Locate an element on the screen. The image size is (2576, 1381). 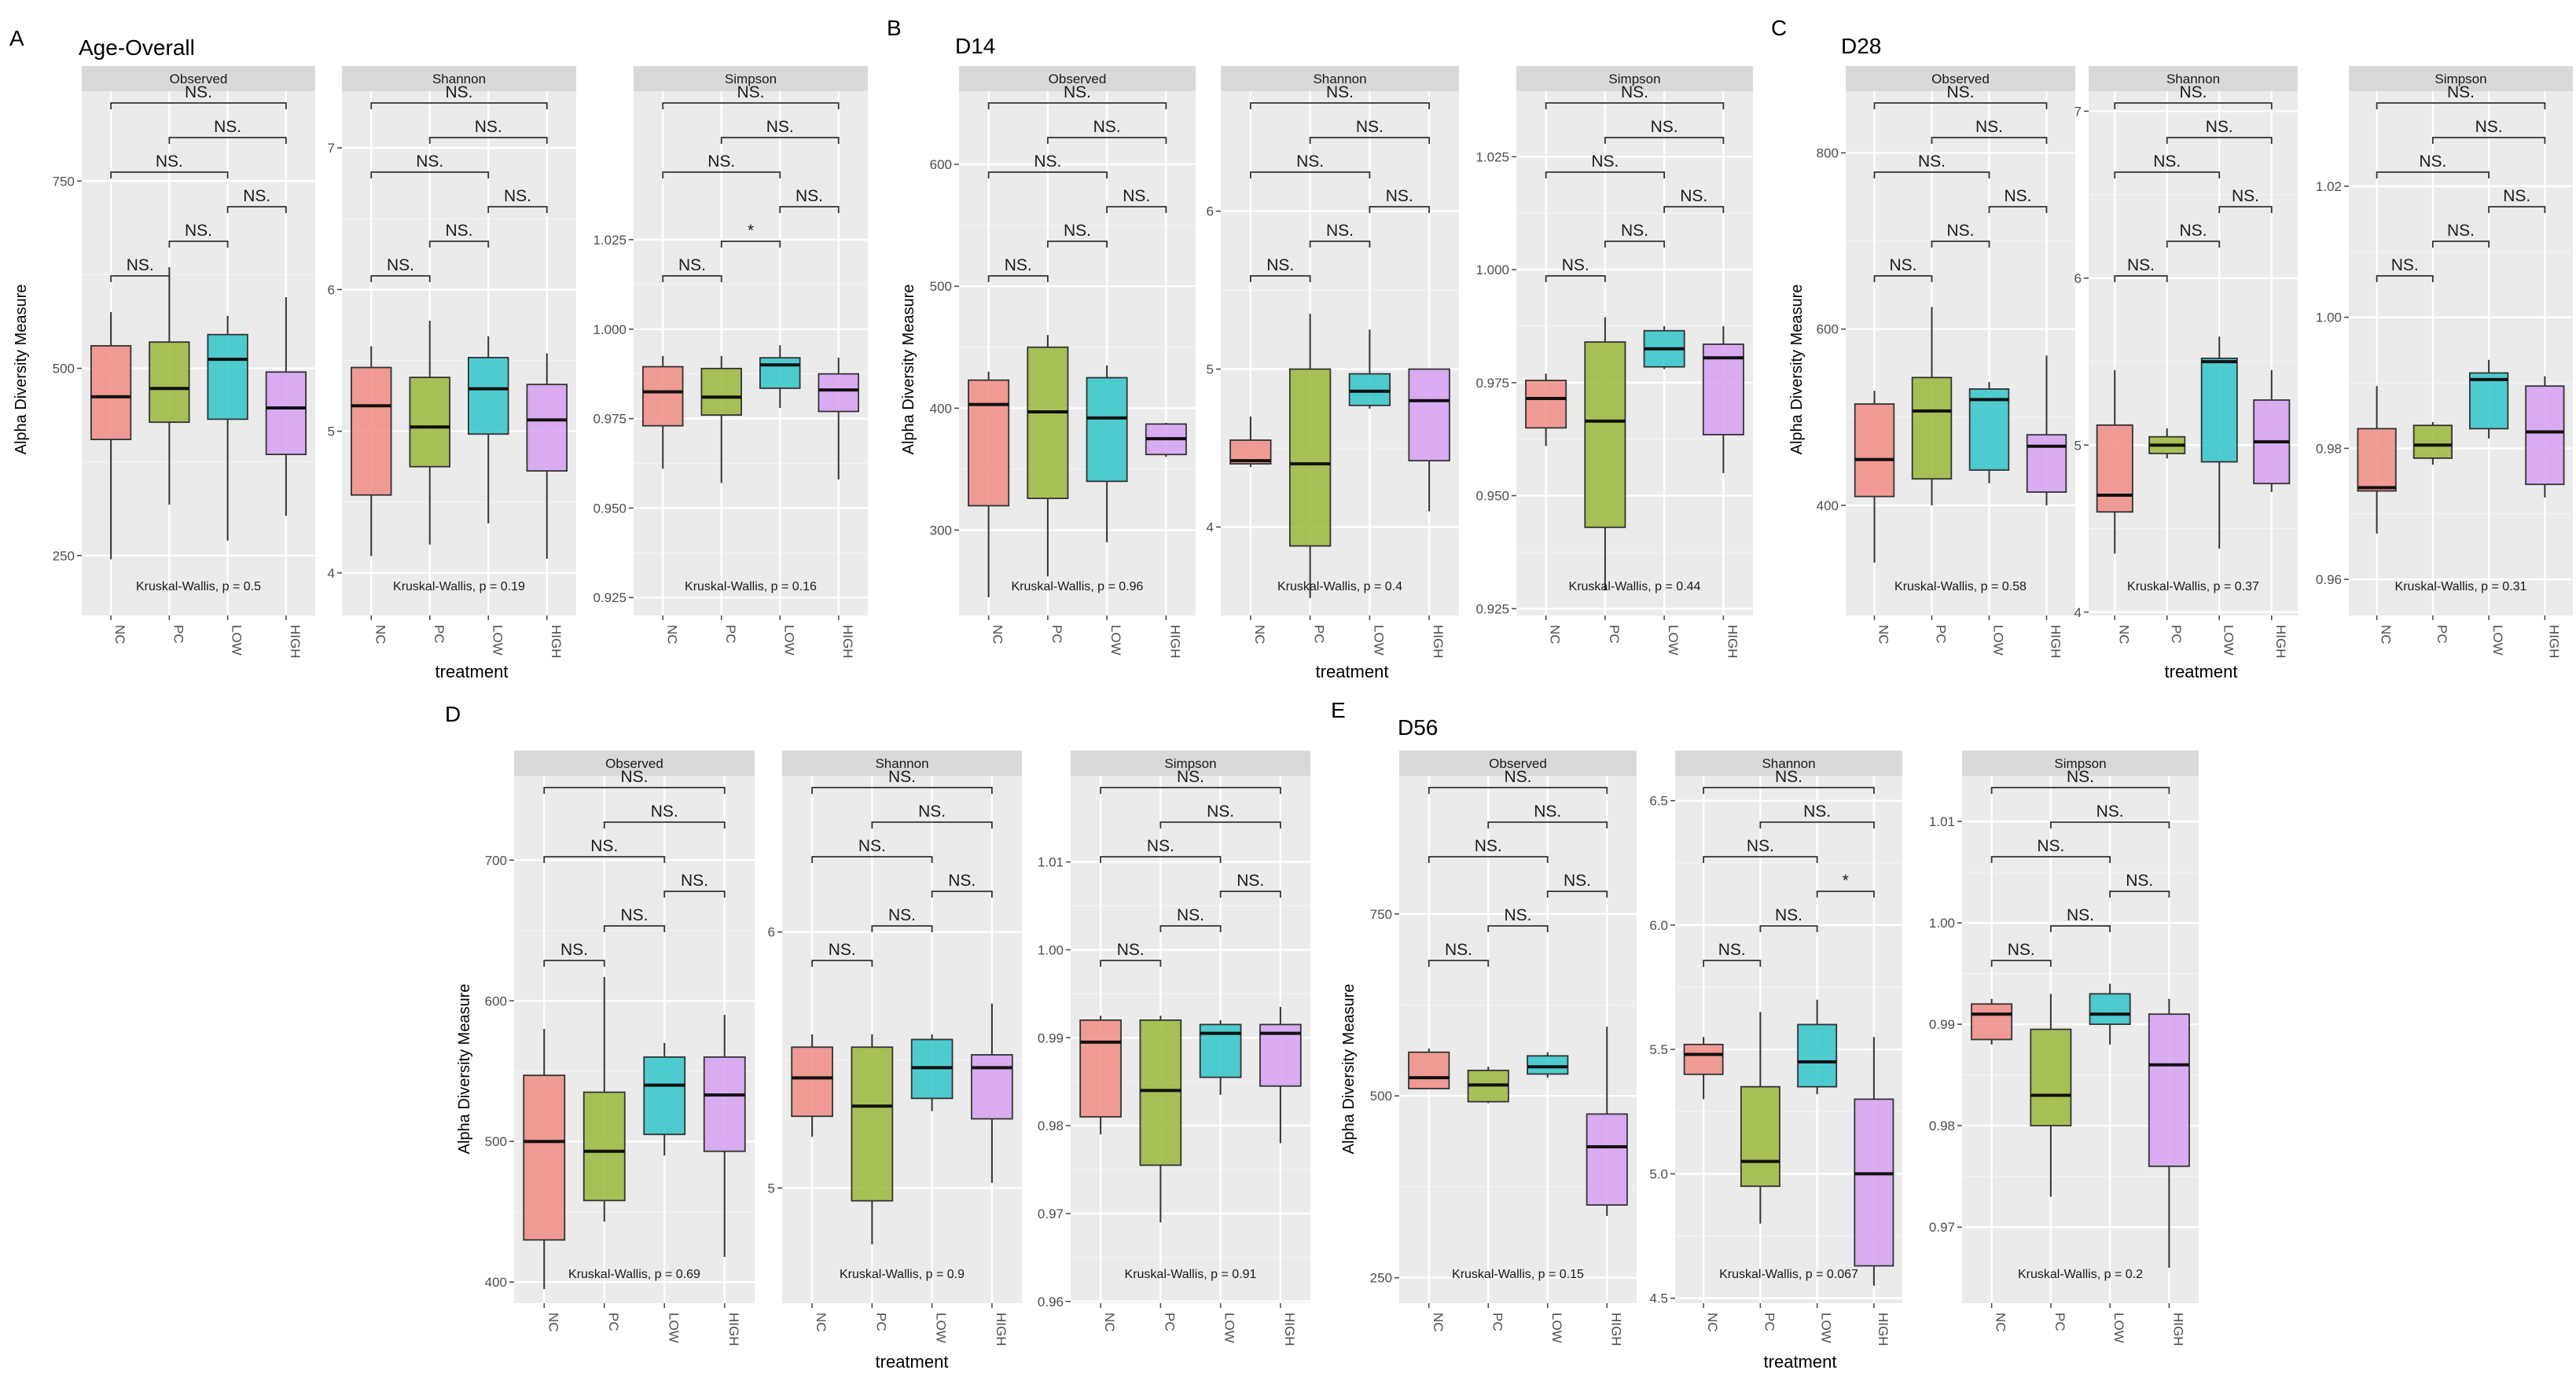
y-tick-label: 250 is located at coordinates (1381, 1278).